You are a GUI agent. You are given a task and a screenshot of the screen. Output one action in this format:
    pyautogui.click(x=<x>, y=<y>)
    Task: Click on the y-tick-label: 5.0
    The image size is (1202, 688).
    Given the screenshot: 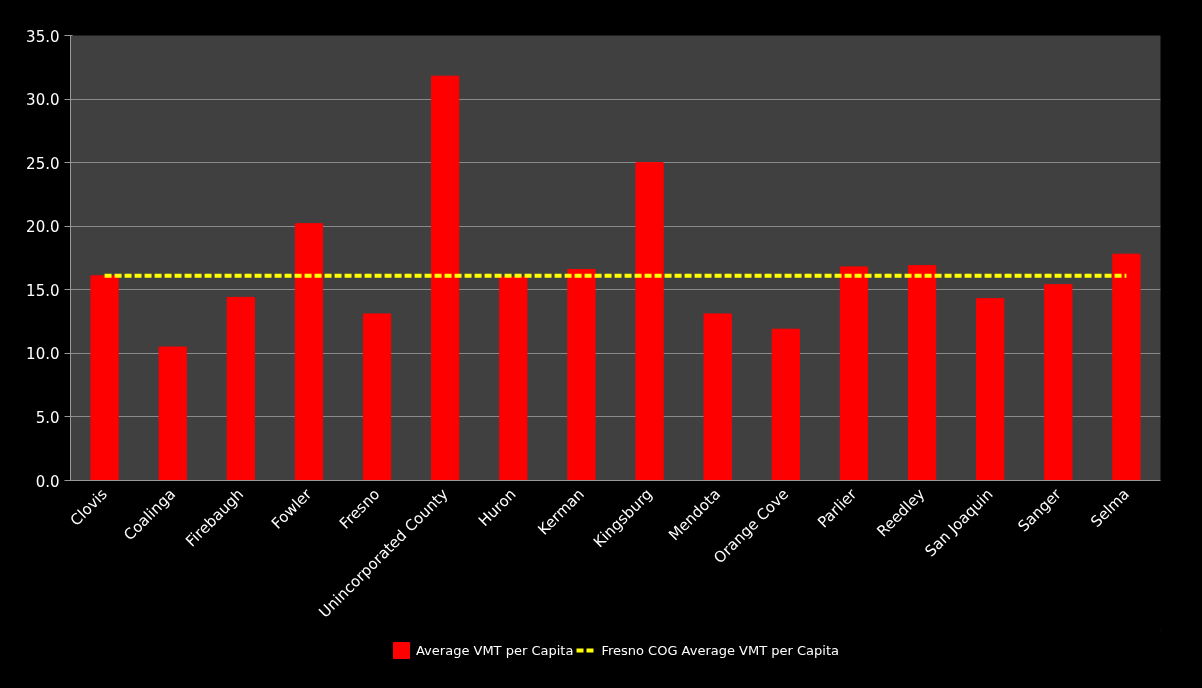 What is the action you would take?
    pyautogui.click(x=47, y=417)
    